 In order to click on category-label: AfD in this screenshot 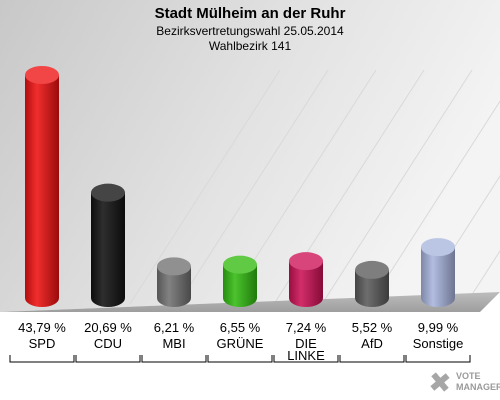, I will do `click(372, 343)`.